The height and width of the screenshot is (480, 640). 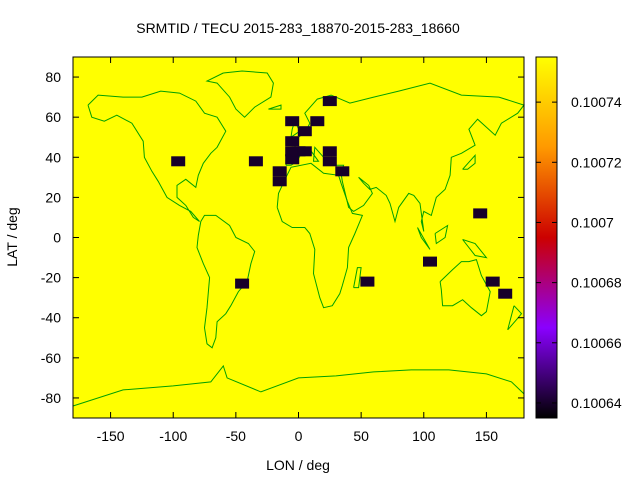 What do you see at coordinates (51, 278) in the screenshot?
I see `y-tick-label: -20` at bounding box center [51, 278].